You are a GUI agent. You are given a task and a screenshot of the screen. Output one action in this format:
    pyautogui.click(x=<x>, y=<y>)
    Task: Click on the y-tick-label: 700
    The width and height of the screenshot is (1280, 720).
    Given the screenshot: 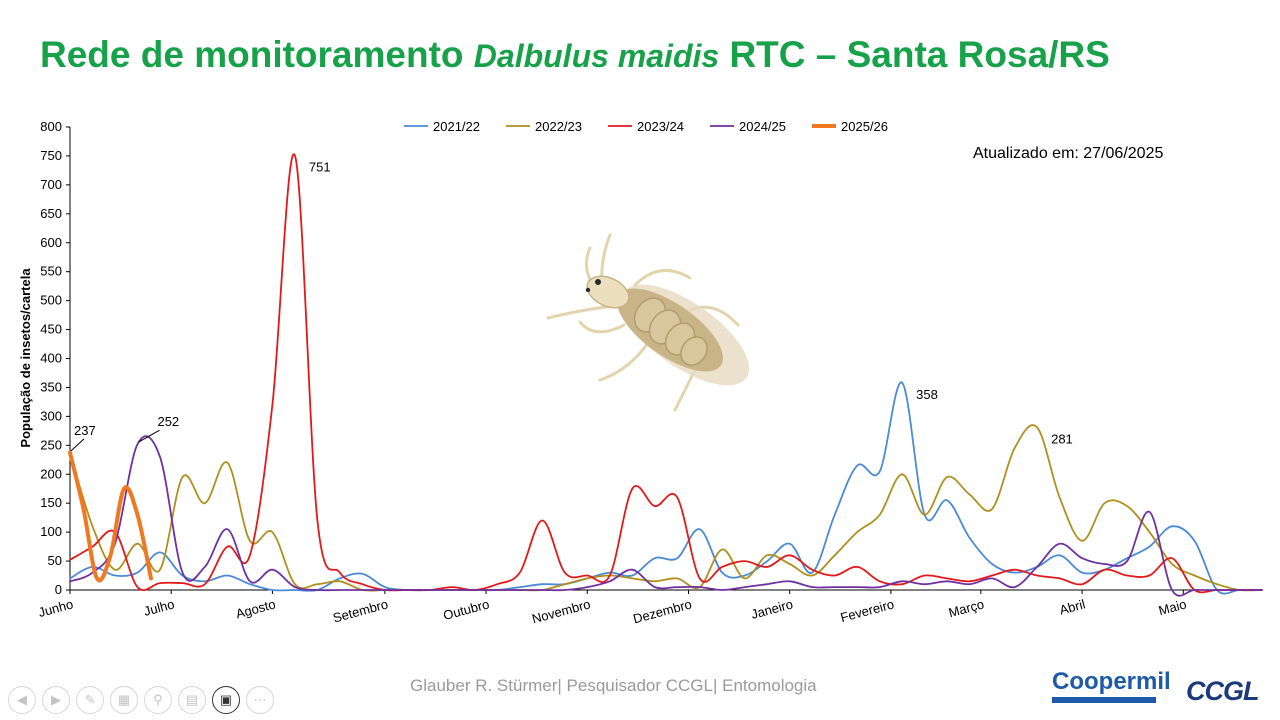 What is the action you would take?
    pyautogui.click(x=51, y=184)
    